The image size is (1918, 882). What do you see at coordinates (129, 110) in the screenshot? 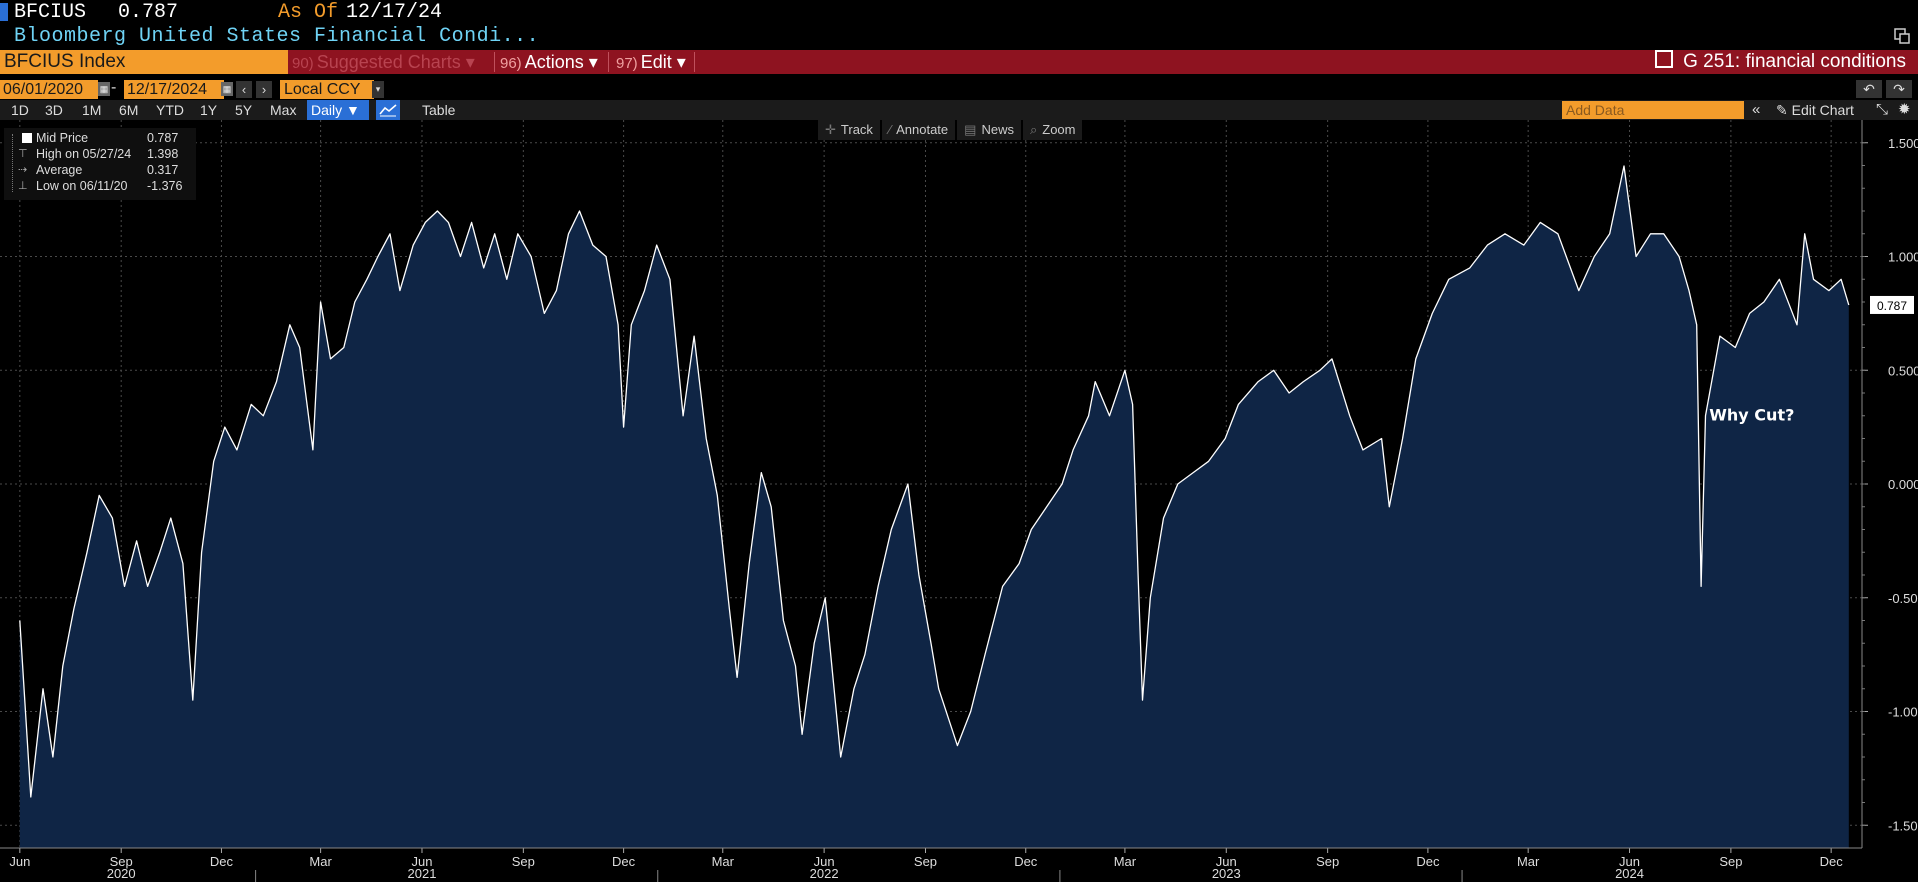
I see `period-6m-button: 6M` at bounding box center [129, 110].